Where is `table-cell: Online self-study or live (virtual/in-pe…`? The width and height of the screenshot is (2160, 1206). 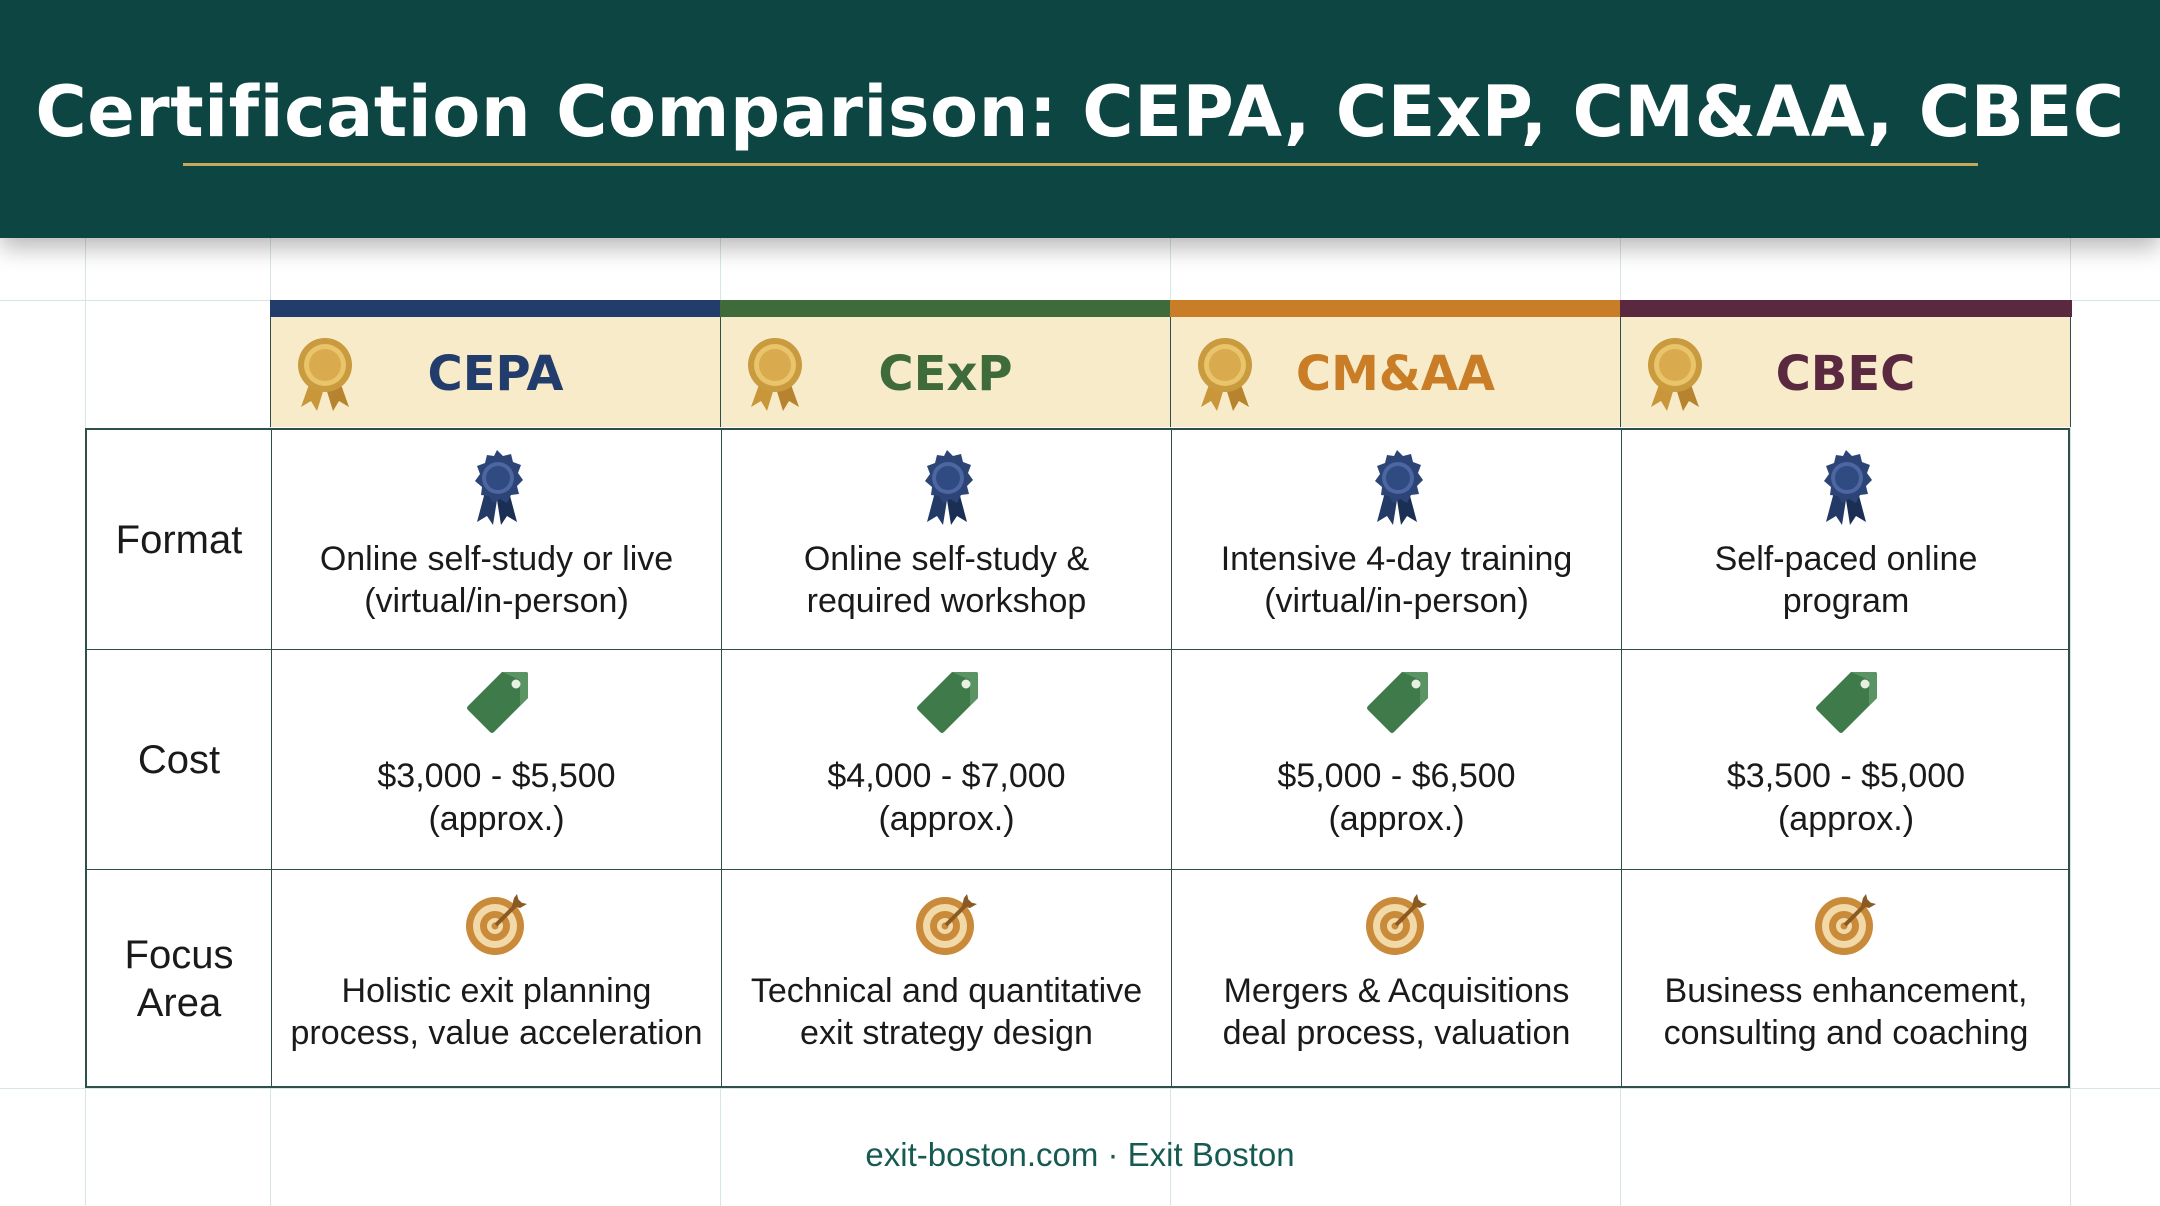
table-cell: Online self-study or live (virtual/in-pe… is located at coordinates (497, 540).